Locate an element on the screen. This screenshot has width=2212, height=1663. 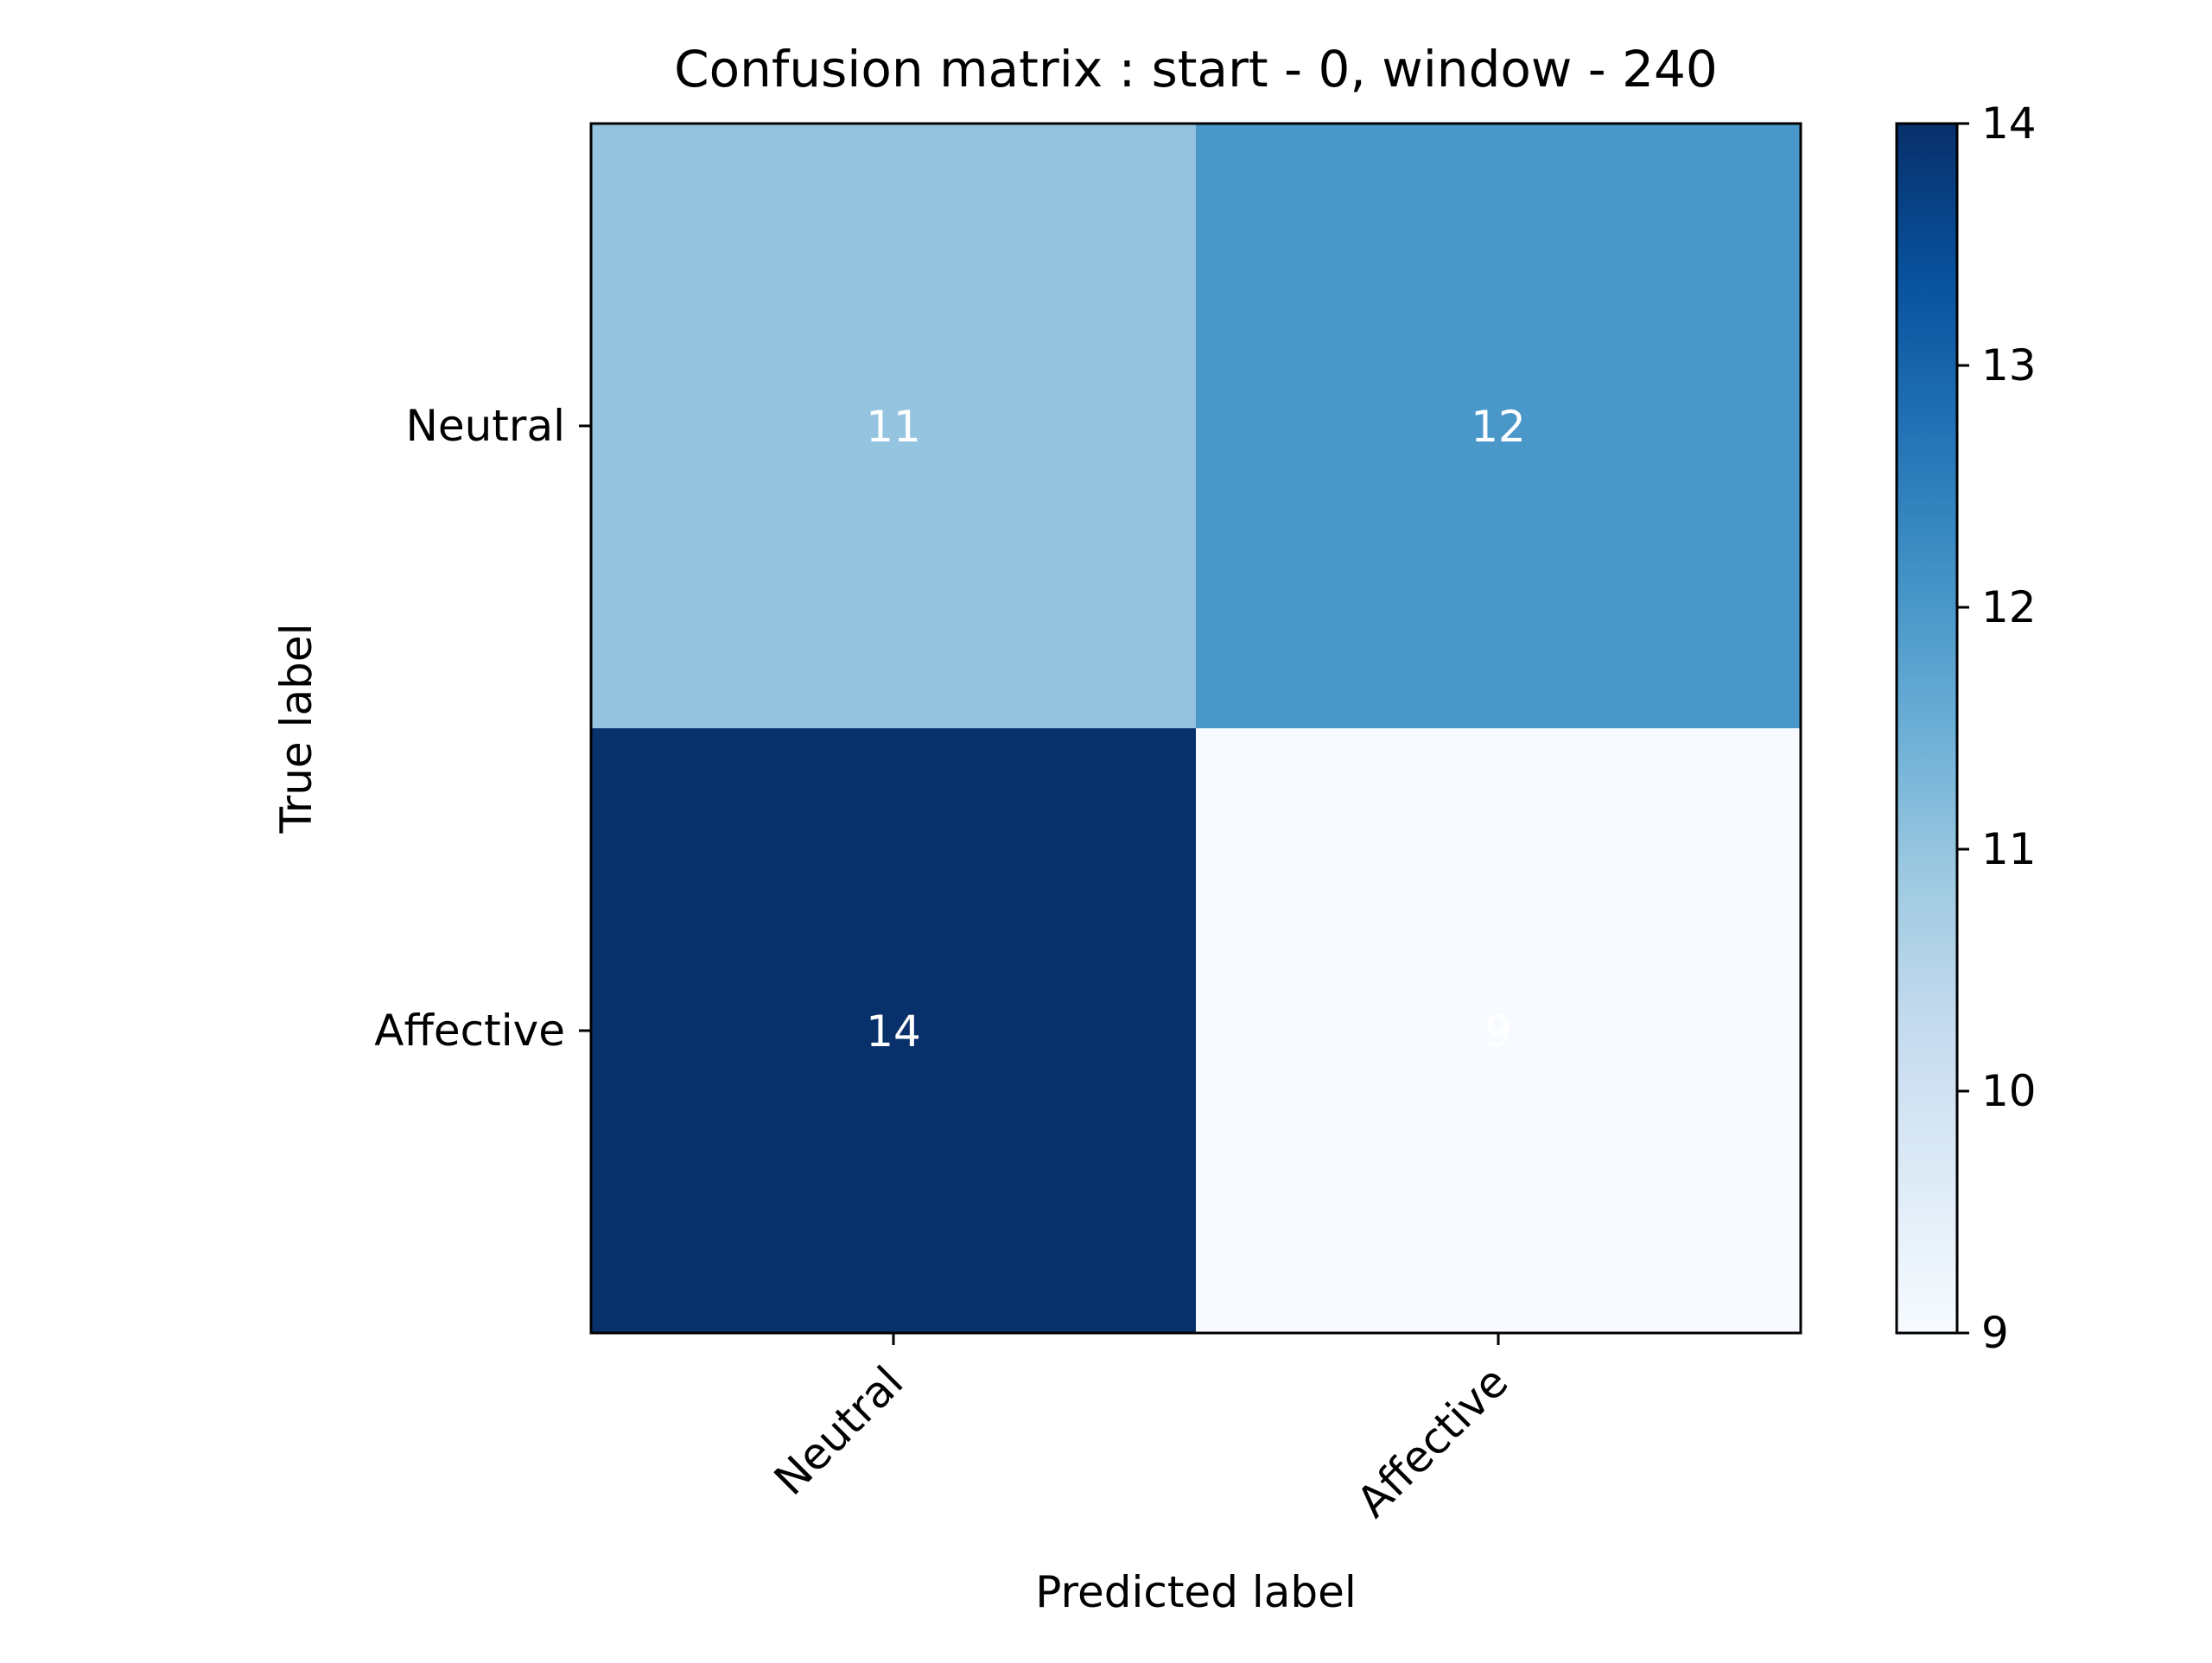
heatmap-cell-r1-c0 is located at coordinates (893, 1031).